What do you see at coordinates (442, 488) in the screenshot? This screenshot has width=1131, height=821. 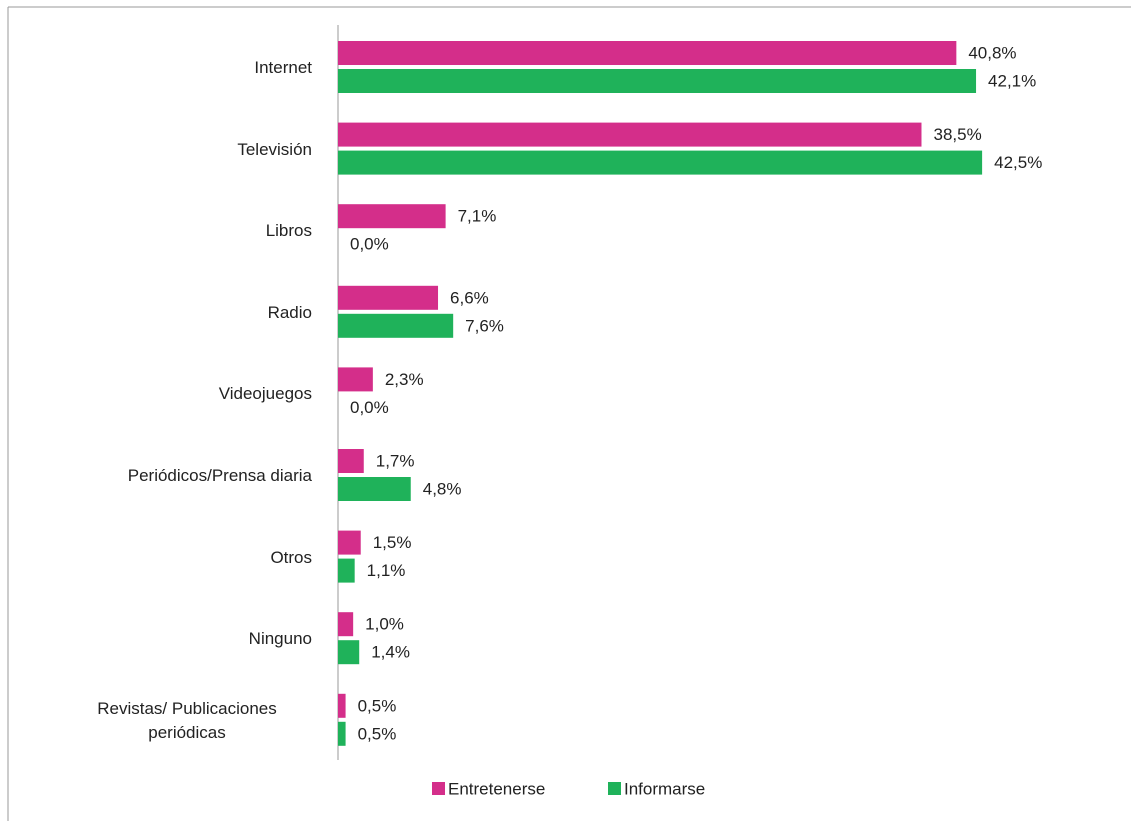 I see `value-label: 4,8%` at bounding box center [442, 488].